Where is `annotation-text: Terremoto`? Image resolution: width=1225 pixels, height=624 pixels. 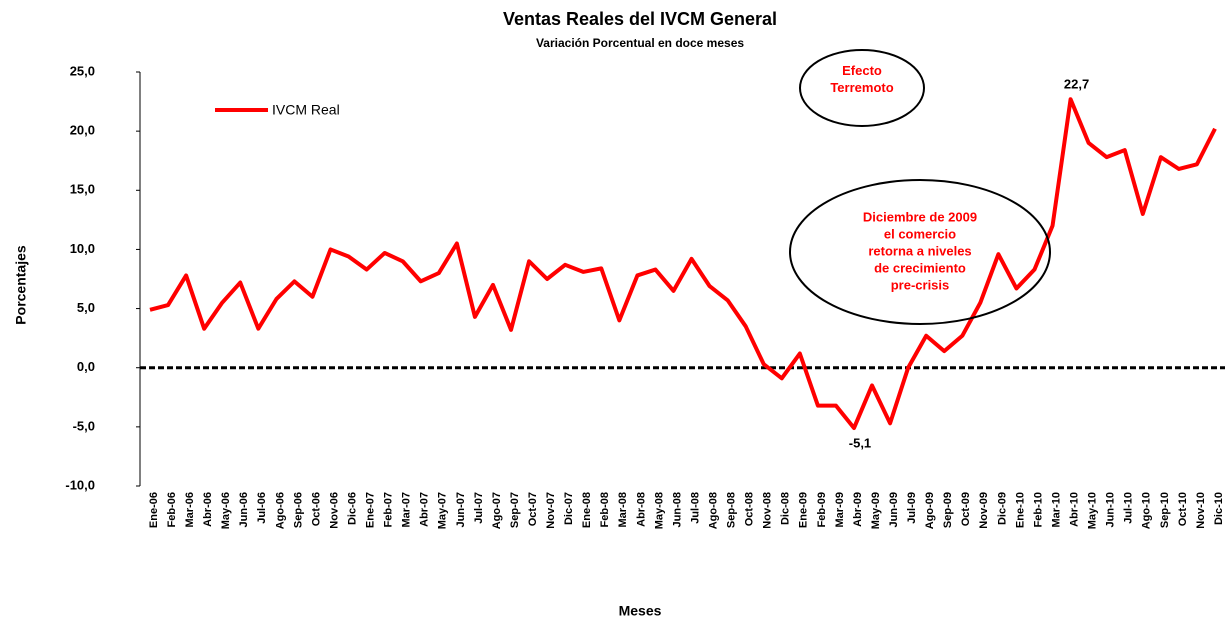
annotation-text: Terremoto is located at coordinates (861, 87).